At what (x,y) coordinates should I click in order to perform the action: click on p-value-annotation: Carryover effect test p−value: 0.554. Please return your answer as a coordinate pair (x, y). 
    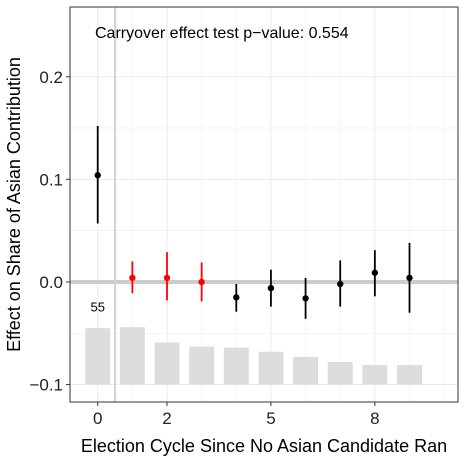
    Looking at the image, I should click on (222, 33).